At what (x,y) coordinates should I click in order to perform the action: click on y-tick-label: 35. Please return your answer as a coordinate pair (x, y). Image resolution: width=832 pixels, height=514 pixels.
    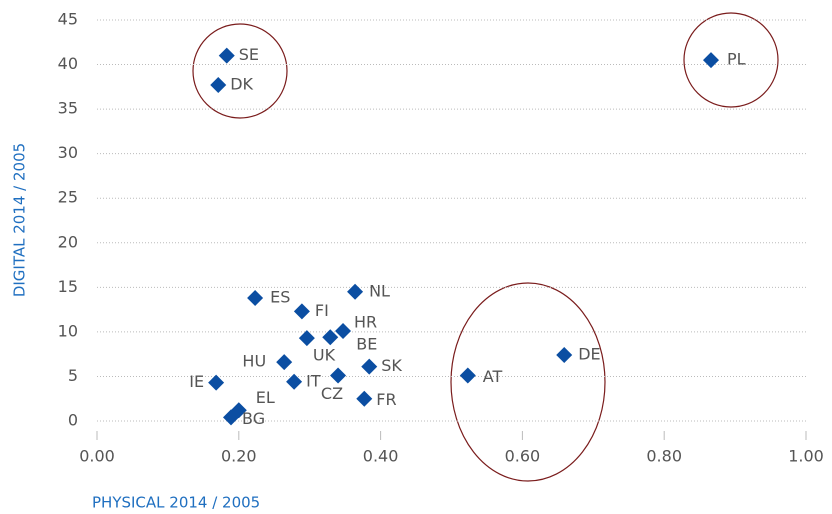
    Looking at the image, I should click on (68, 108).